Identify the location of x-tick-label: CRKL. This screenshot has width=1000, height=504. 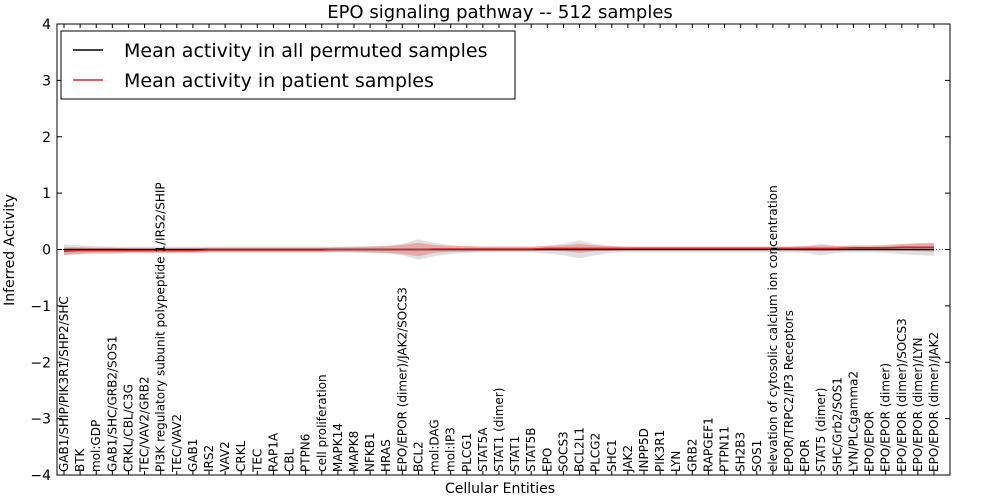
(241, 456).